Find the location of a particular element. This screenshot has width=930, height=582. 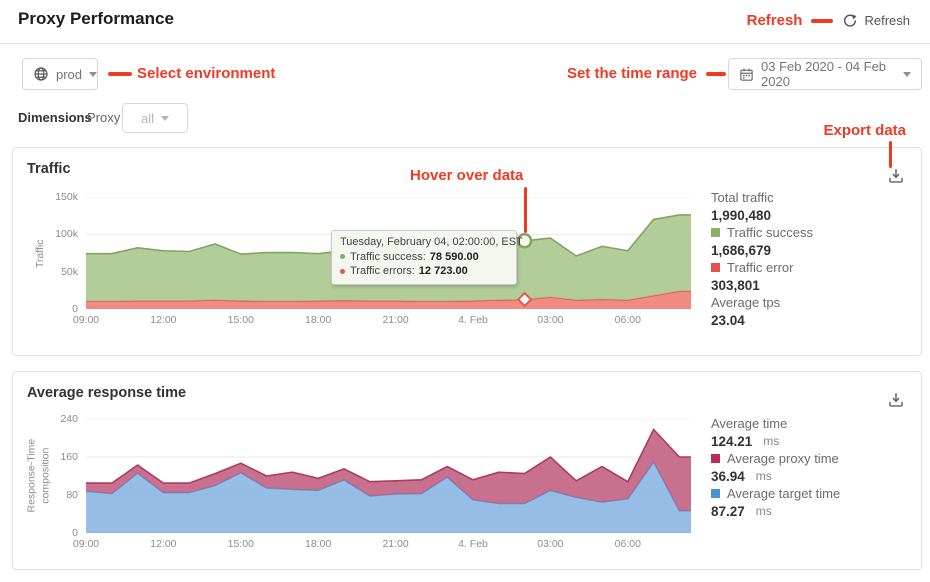

proxy-filter-value: all is located at coordinates (147, 118).